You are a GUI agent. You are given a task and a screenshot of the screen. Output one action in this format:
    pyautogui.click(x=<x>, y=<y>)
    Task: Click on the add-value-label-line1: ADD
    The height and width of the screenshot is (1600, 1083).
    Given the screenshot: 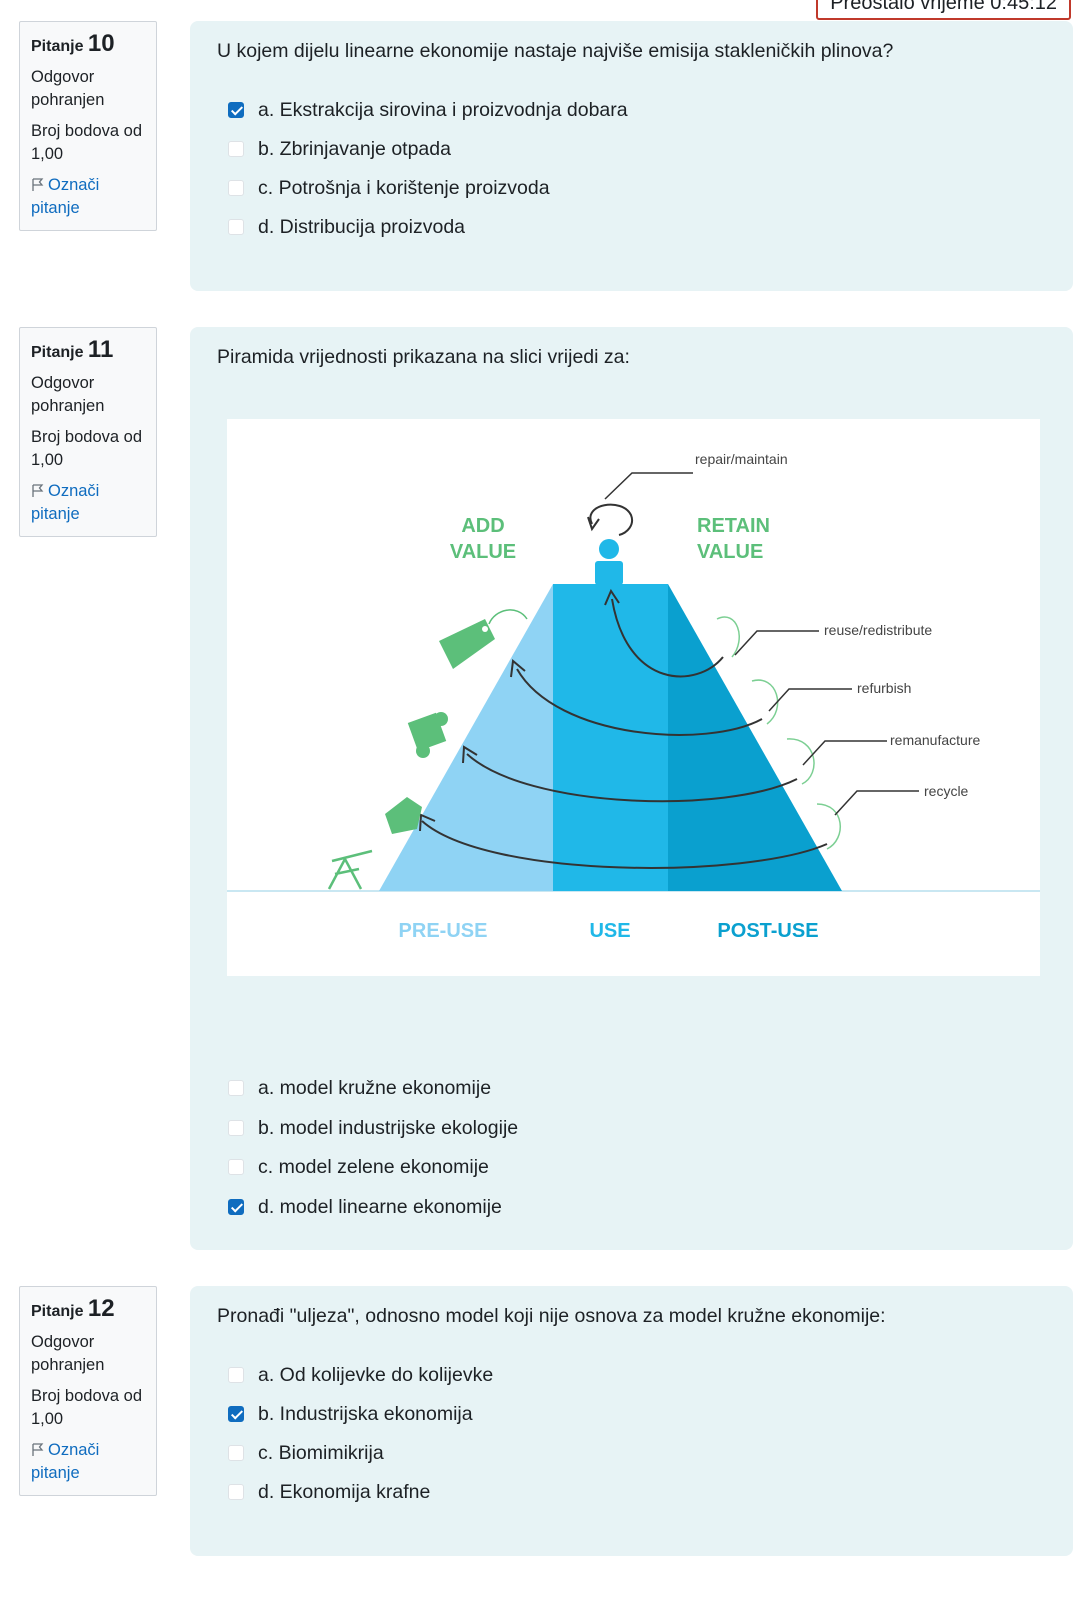 What is the action you would take?
    pyautogui.click(x=482, y=526)
    